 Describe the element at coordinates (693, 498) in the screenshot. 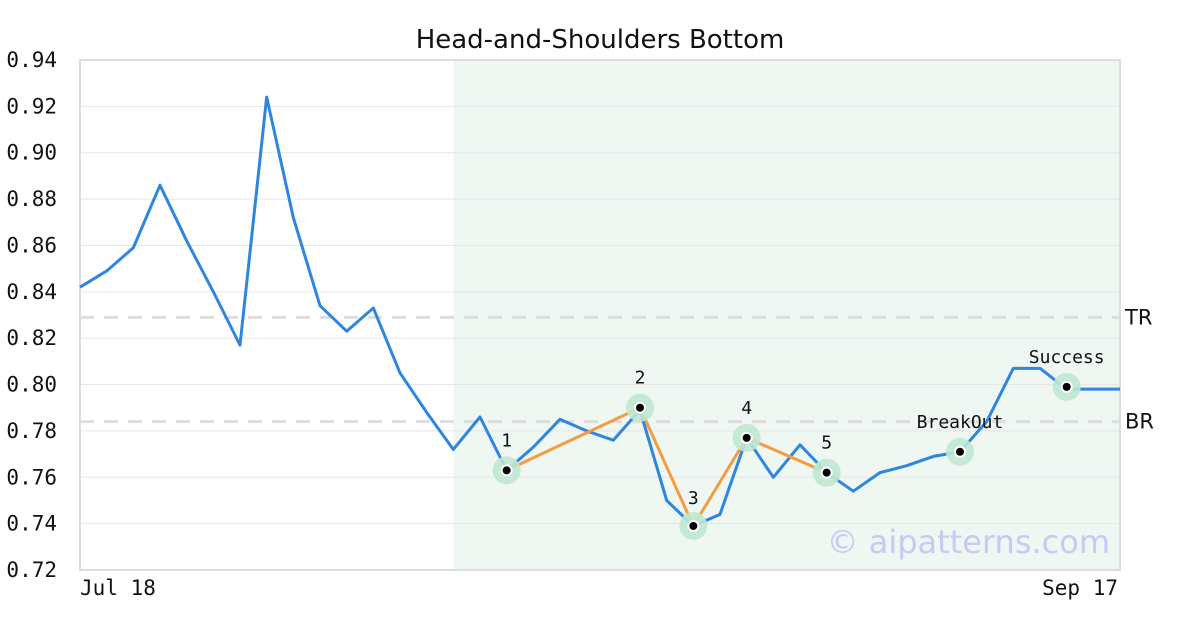

I see `point-label: 3` at that location.